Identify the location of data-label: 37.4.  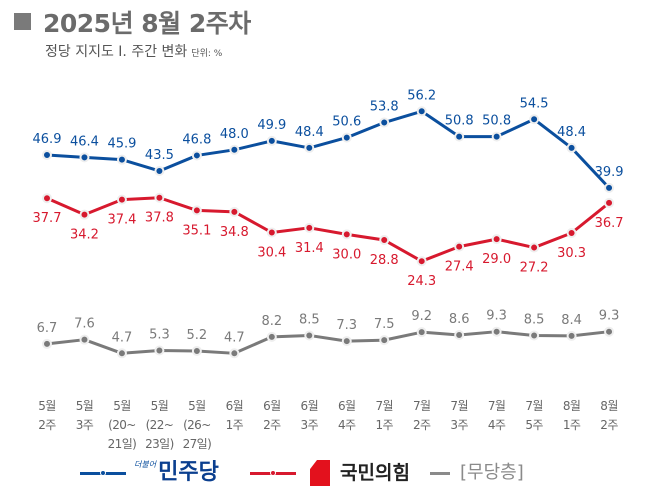
(121, 220).